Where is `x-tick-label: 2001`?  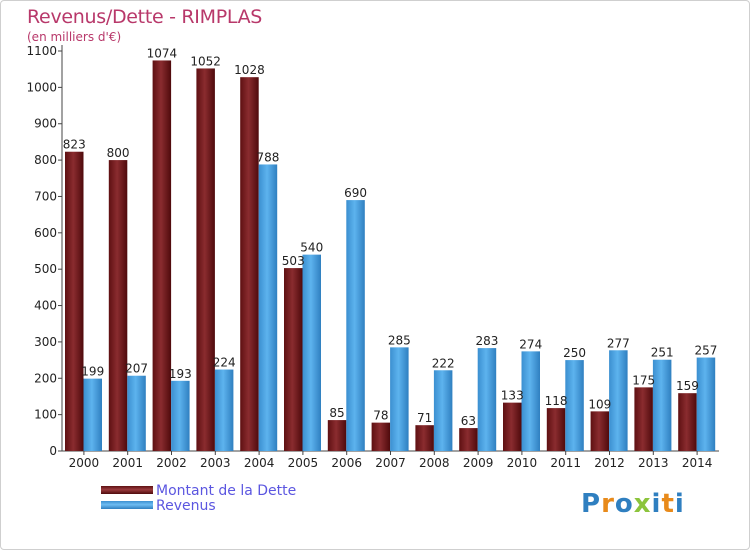
x-tick-label: 2001 is located at coordinates (127, 463).